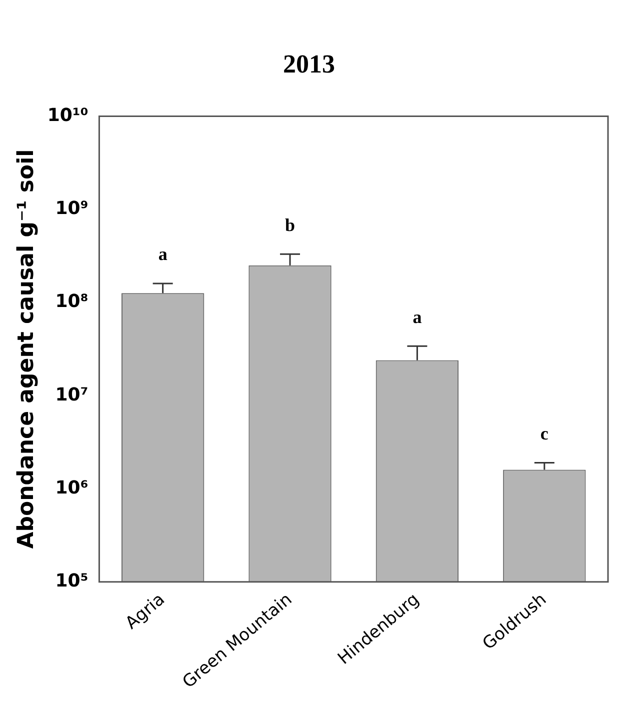 The height and width of the screenshot is (711, 636). Describe the element at coordinates (71, 581) in the screenshot. I see `y-tick-label: 10⁵` at that location.